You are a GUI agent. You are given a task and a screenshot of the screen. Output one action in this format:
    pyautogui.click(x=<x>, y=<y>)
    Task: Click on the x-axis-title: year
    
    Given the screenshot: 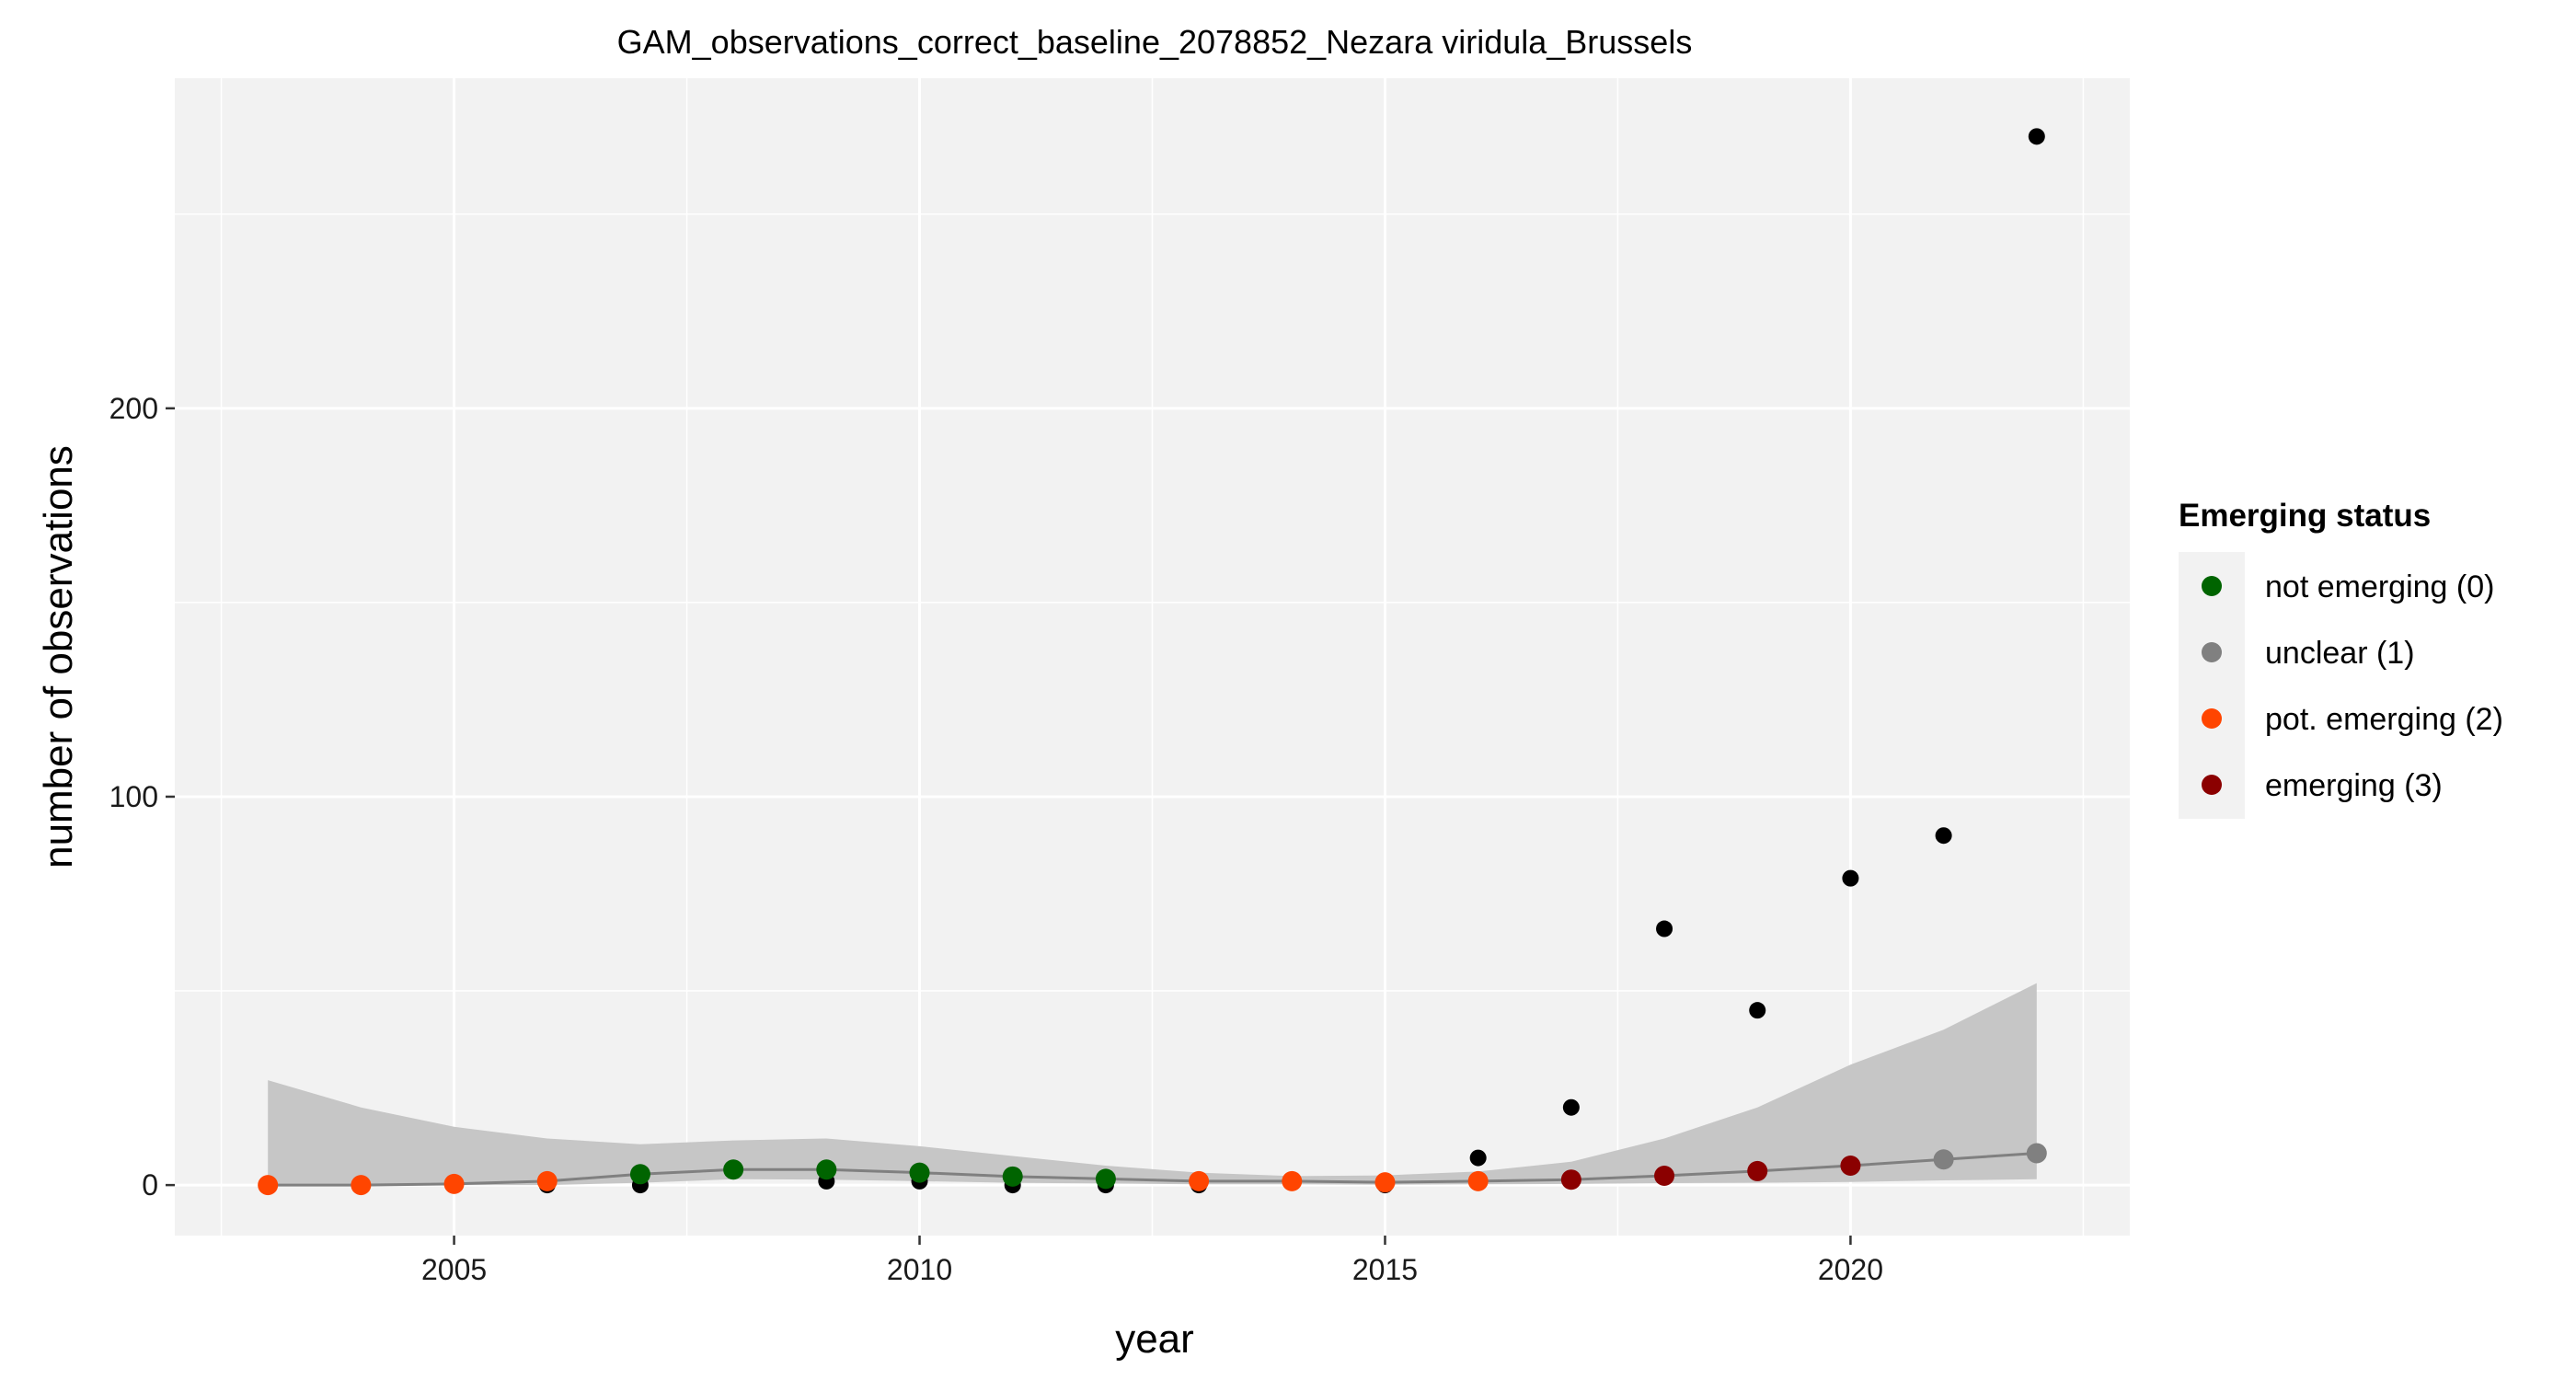 What is the action you would take?
    pyautogui.click(x=1154, y=1339)
    